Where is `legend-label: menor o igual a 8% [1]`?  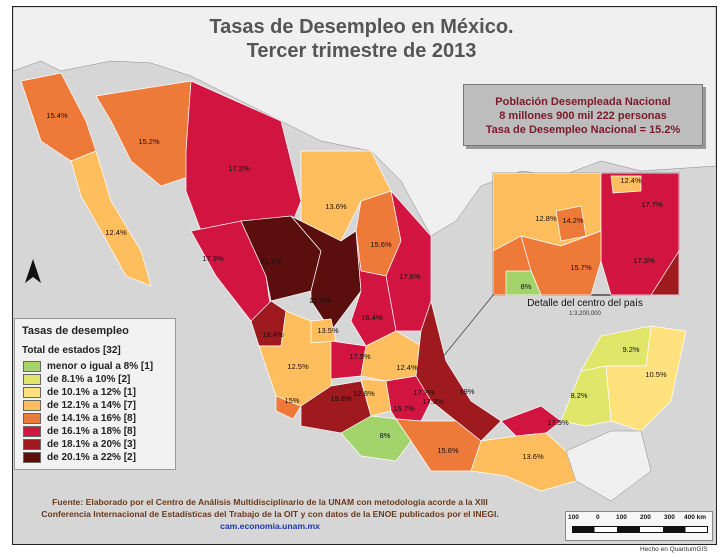 legend-label: menor o igual a 8% [1] is located at coordinates (100, 366).